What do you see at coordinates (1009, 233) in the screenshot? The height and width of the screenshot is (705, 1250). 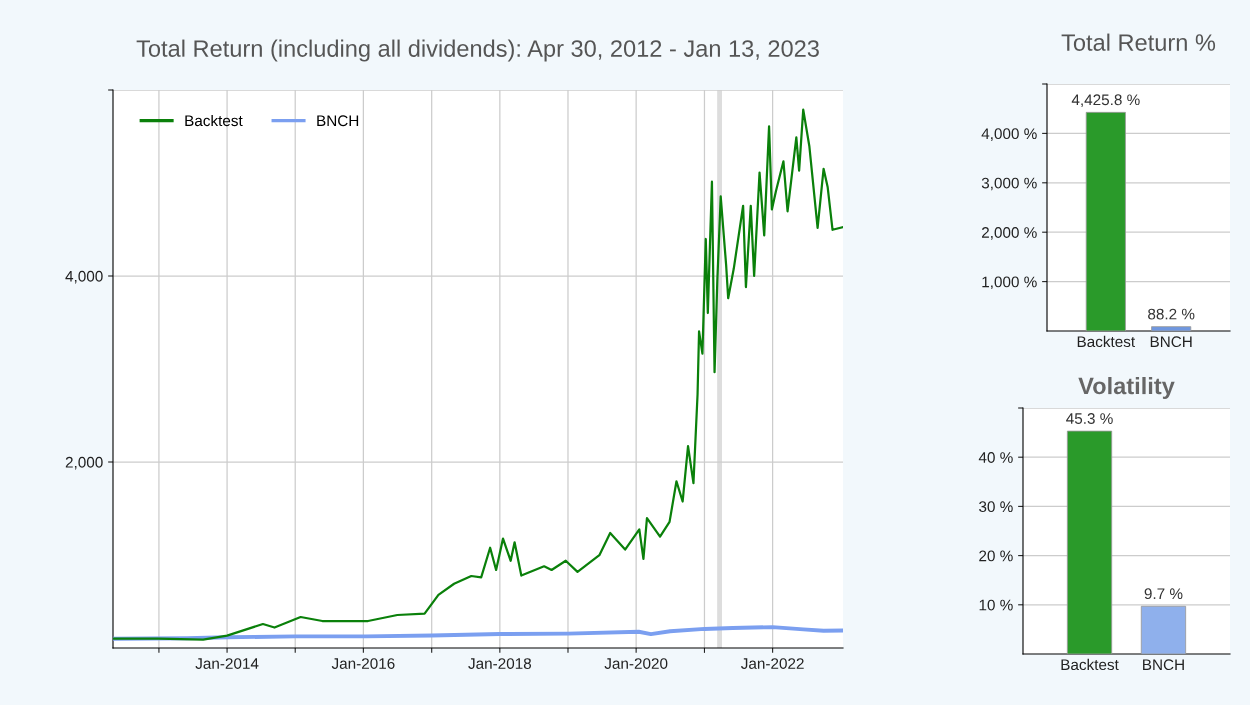 I see `y-tick-label: 2,000 %` at bounding box center [1009, 233].